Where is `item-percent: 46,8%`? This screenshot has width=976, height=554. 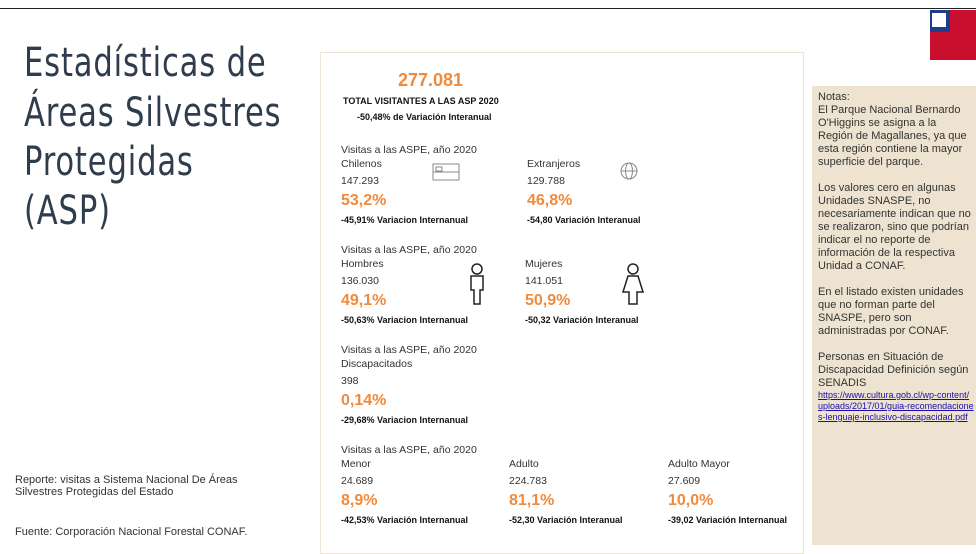 item-percent: 46,8% is located at coordinates (550, 200).